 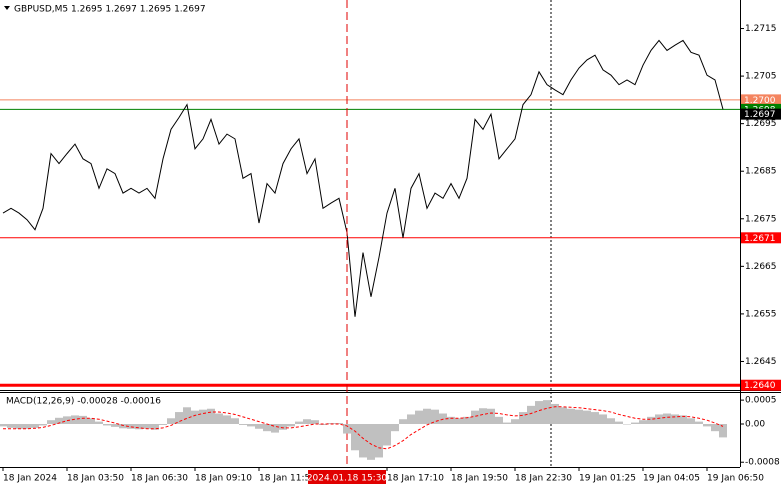 I want to click on y-tick-label: 1.2655, so click(x=761, y=314).